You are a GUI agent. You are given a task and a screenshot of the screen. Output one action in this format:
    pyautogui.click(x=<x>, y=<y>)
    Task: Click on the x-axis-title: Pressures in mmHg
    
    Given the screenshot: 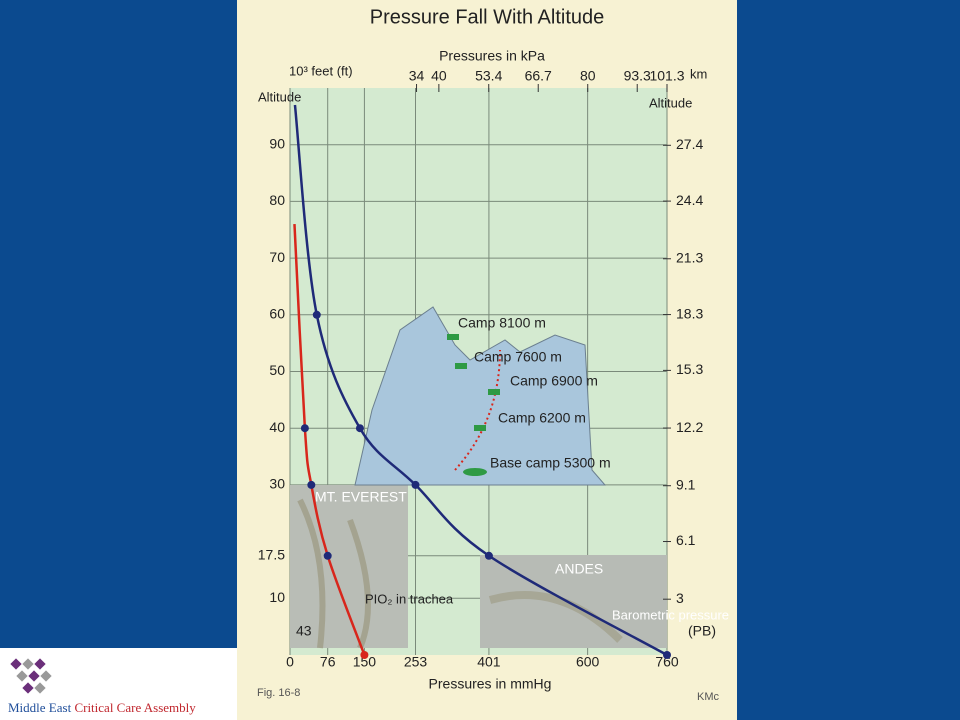 What is the action you would take?
    pyautogui.click(x=490, y=684)
    